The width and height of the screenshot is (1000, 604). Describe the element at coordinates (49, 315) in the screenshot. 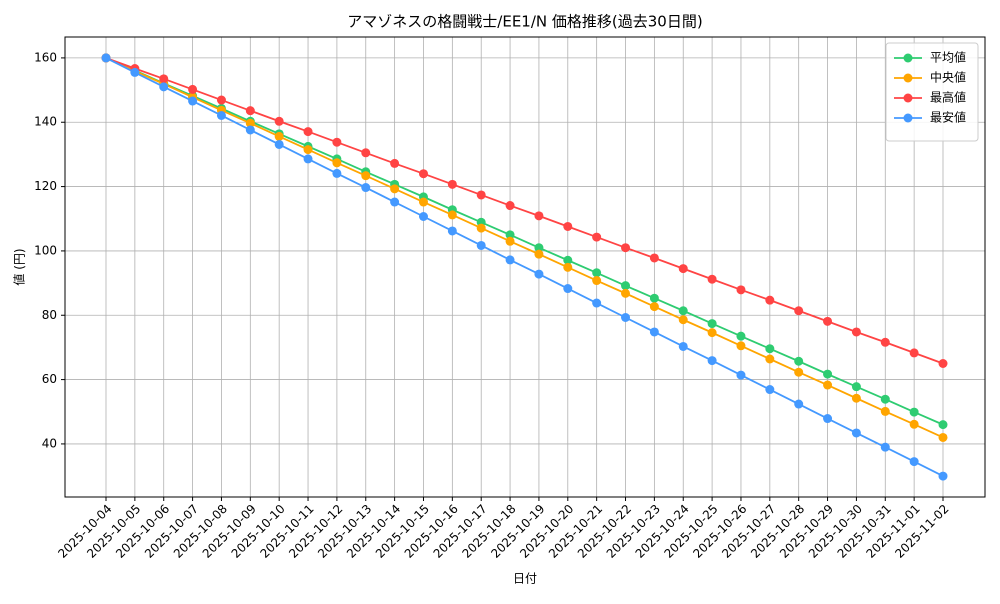

I see `y-tick-label: 80` at that location.